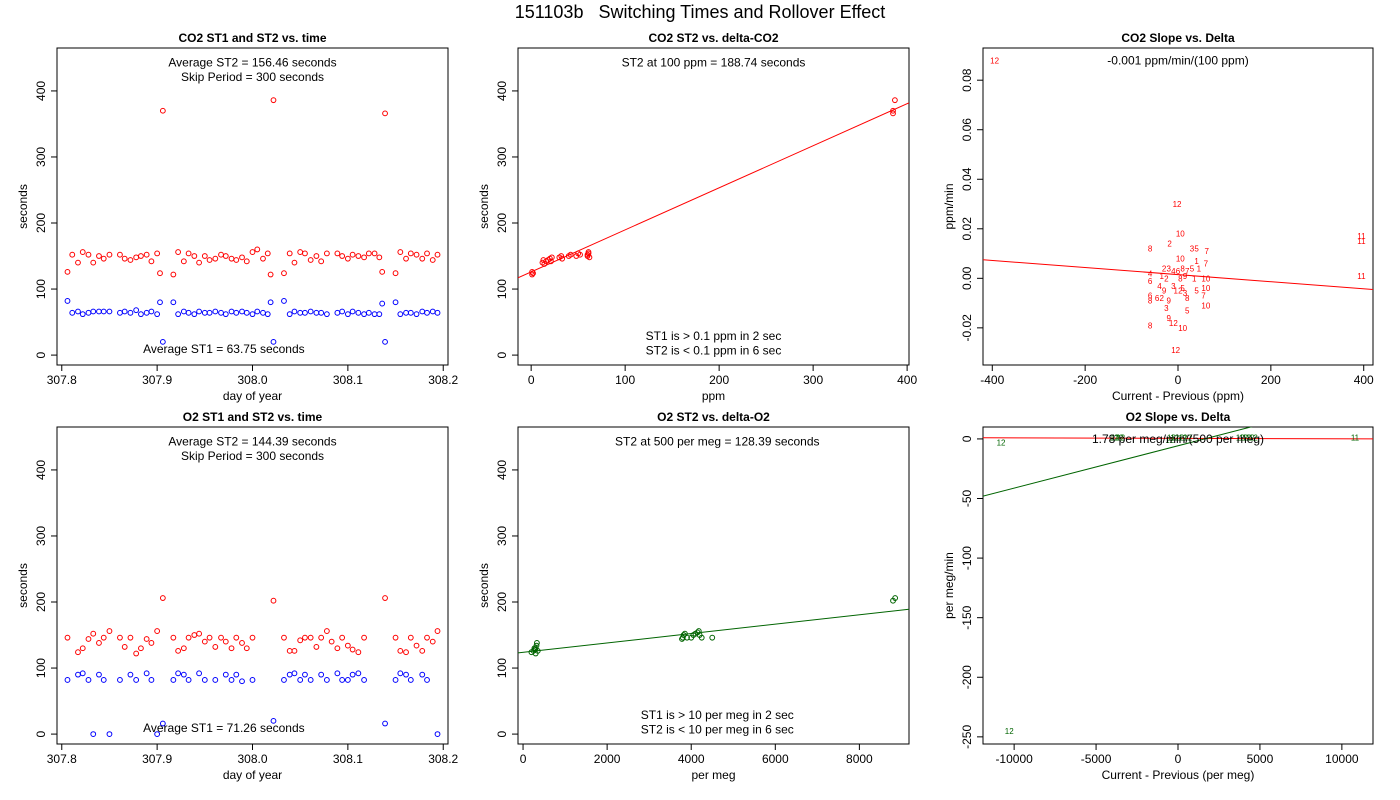  I want to click on y-tick-label: 400, so click(41, 470).